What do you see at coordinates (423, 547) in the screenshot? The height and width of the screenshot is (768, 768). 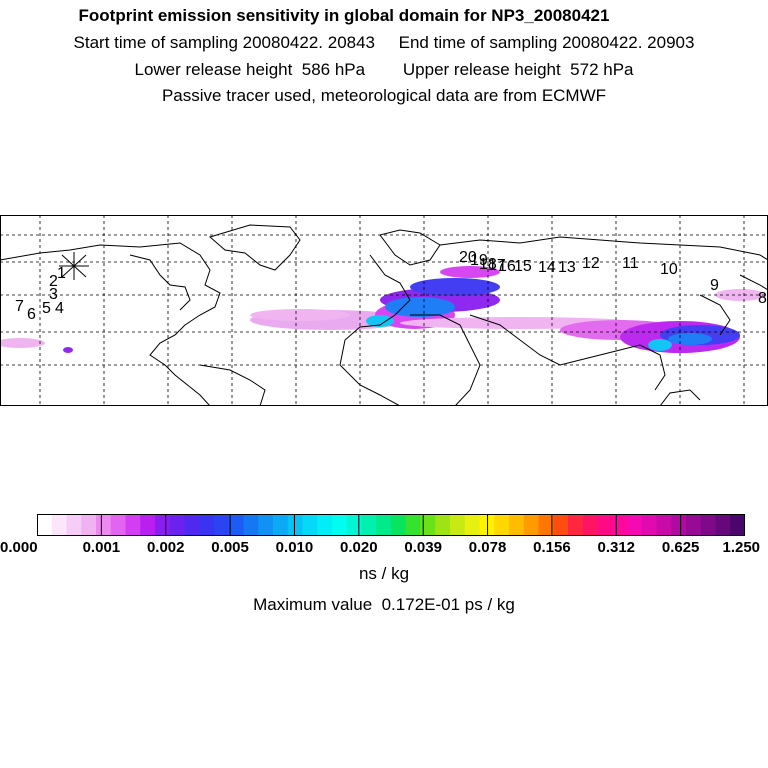 I see `colorbar-tick-label: 0.039` at bounding box center [423, 547].